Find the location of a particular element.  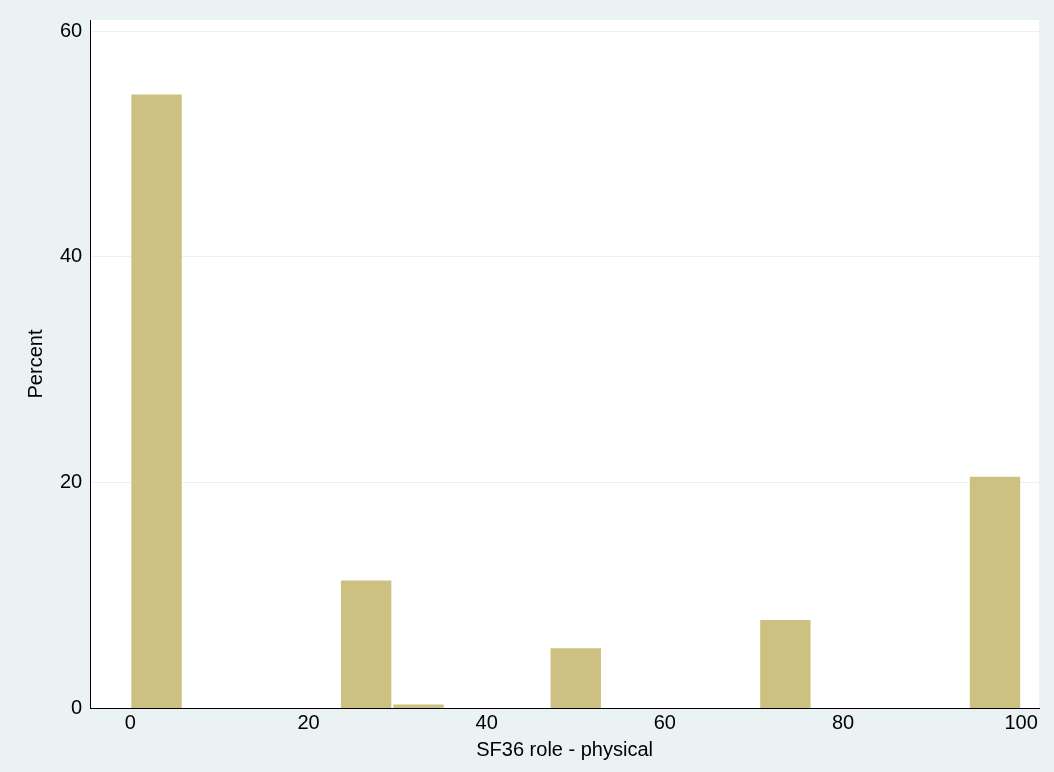

y-tick-label: 20 is located at coordinates (71, 480).